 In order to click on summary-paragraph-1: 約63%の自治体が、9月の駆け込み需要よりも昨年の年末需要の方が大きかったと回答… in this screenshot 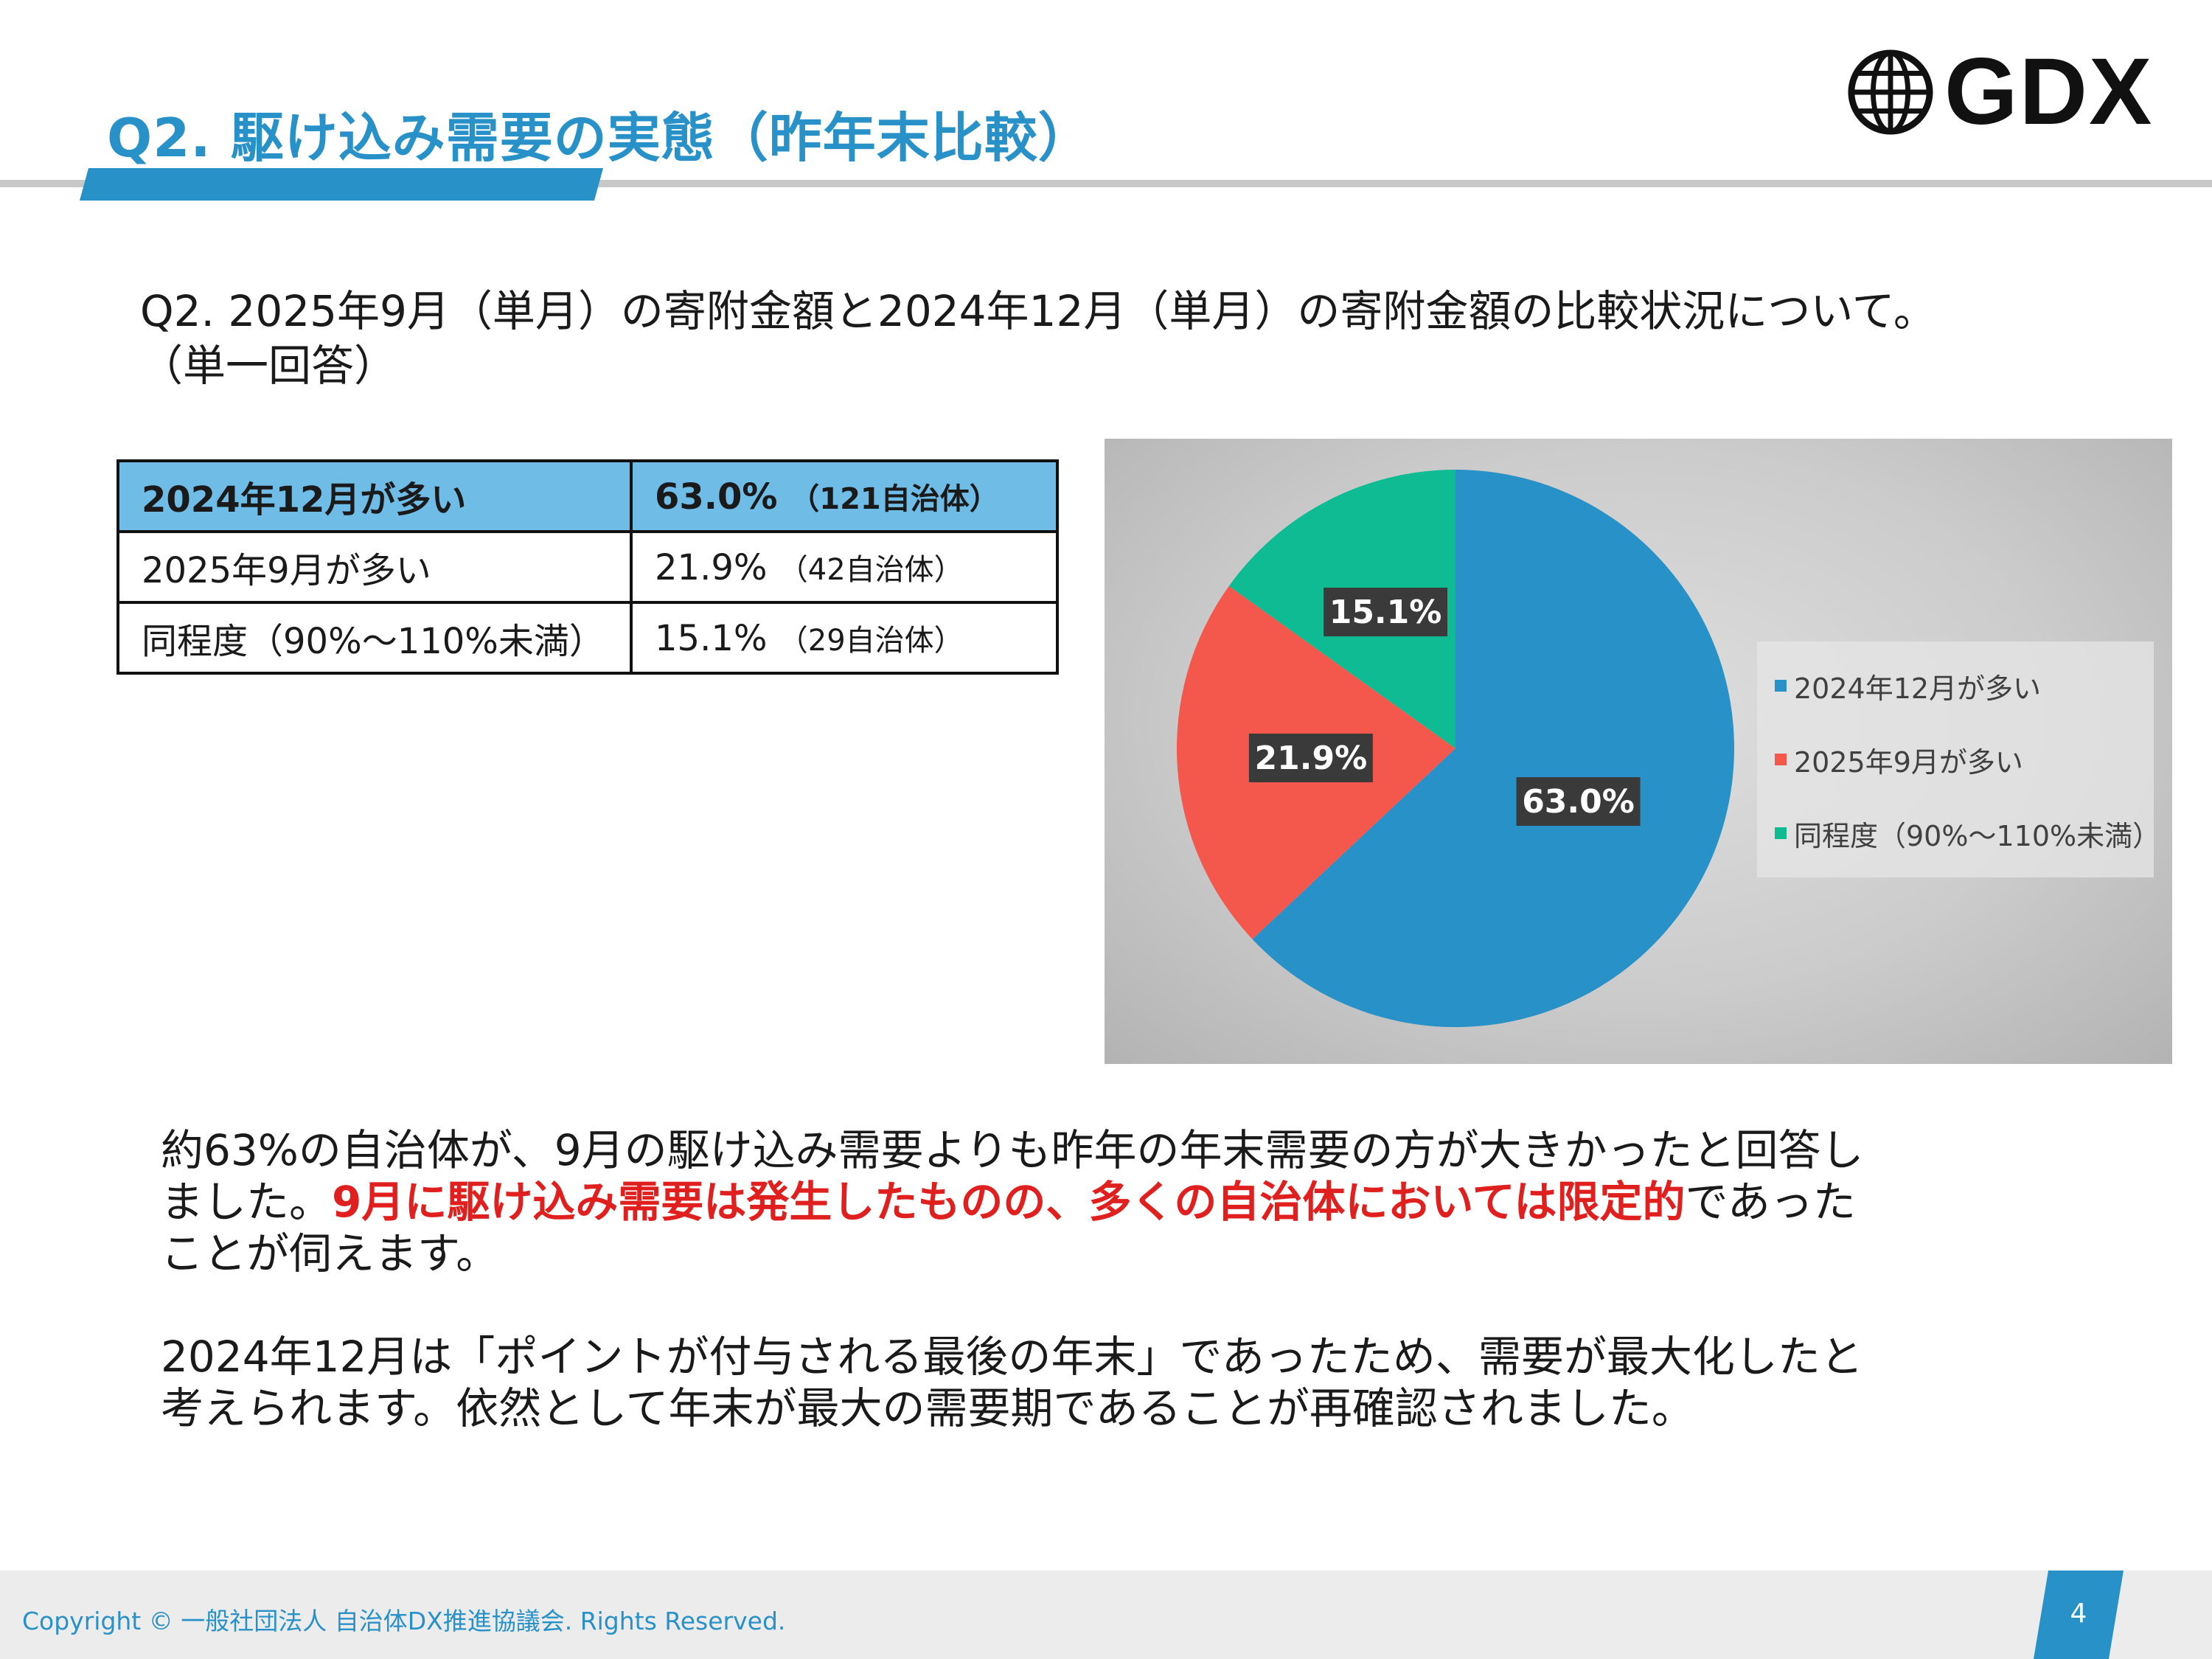, I will do `click(1027, 1201)`.